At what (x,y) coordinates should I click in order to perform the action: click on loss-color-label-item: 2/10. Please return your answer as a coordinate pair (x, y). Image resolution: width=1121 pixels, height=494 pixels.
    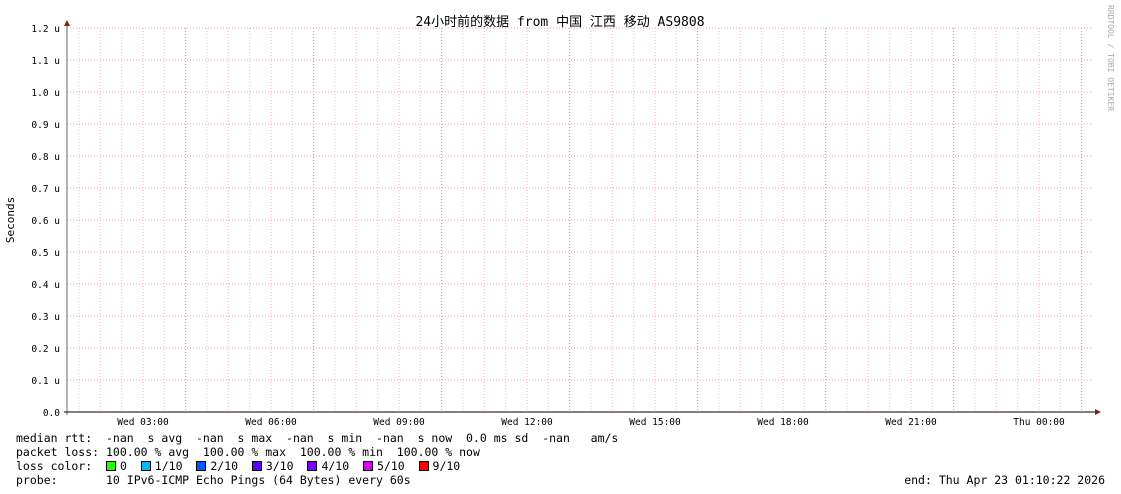
    Looking at the image, I should click on (231, 466).